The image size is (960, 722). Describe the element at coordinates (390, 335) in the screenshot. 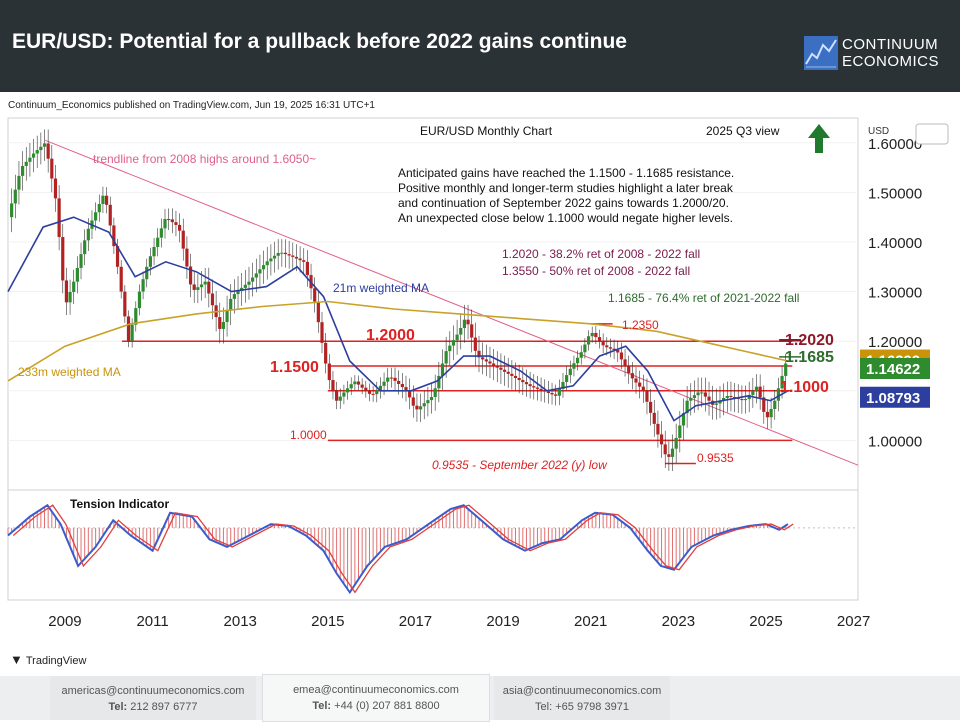

I see `level-label-1.2000: 1.2000` at that location.